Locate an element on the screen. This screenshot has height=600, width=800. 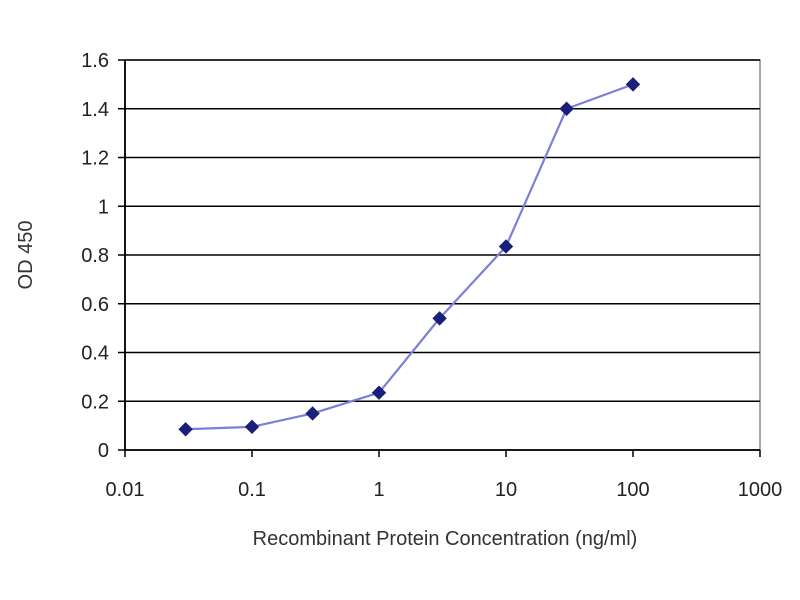
y-tick-label-1.4: 1.4 is located at coordinates (95, 110).